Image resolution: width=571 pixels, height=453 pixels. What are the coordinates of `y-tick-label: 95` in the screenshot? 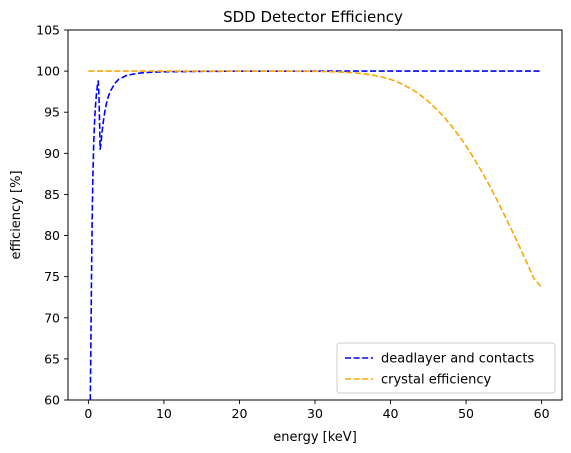 It's located at (52, 112).